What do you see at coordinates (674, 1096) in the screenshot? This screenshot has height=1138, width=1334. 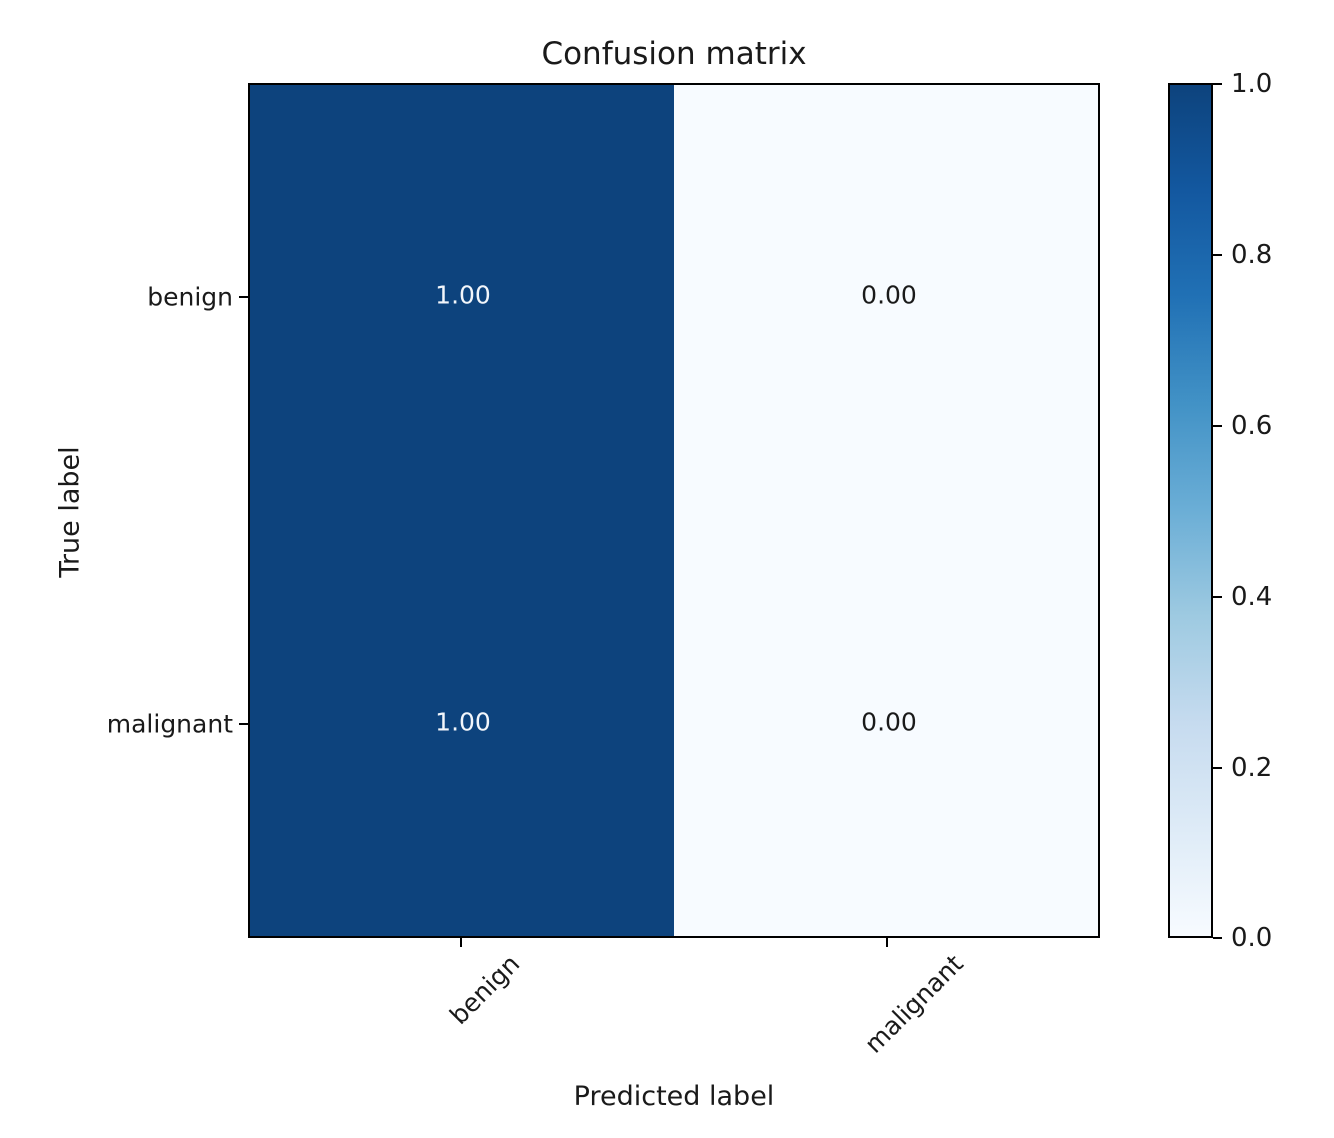 I see `x-axis-label: Predicted label` at bounding box center [674, 1096].